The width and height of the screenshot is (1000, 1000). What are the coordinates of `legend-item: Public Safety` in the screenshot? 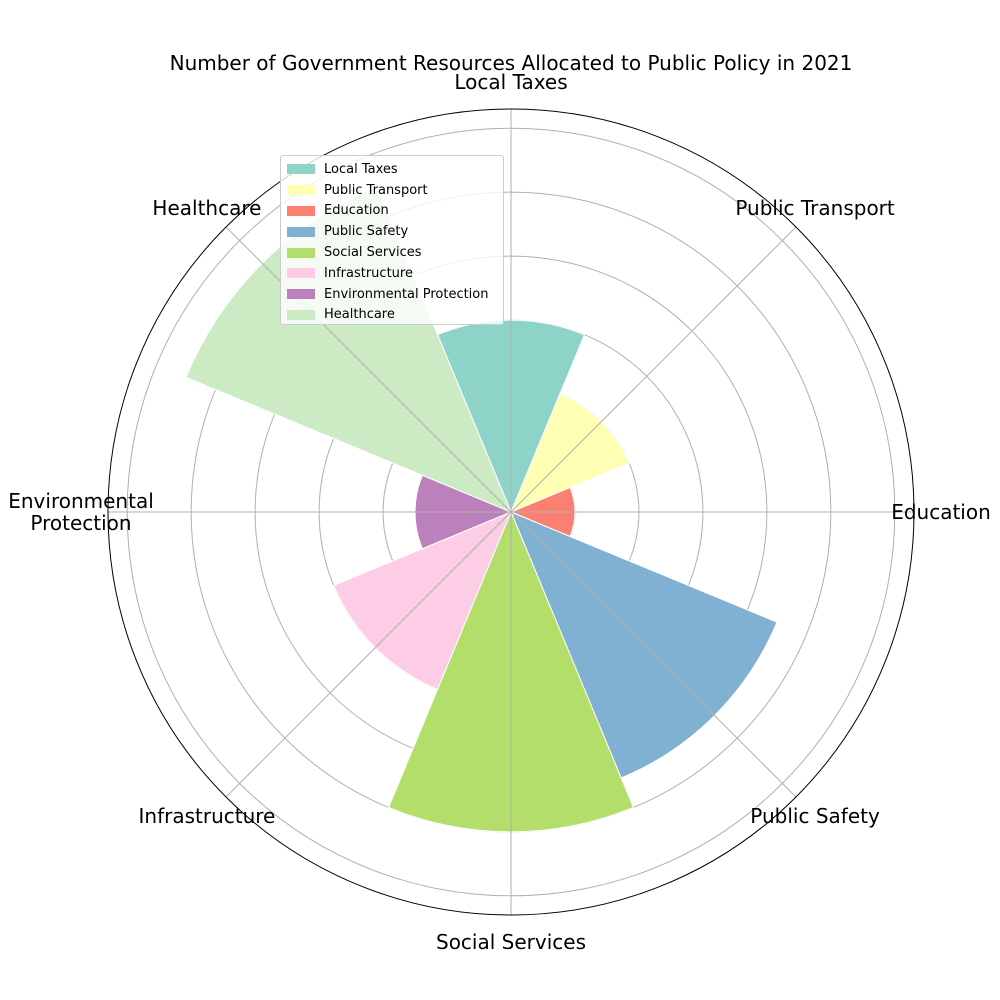 It's located at (392, 231).